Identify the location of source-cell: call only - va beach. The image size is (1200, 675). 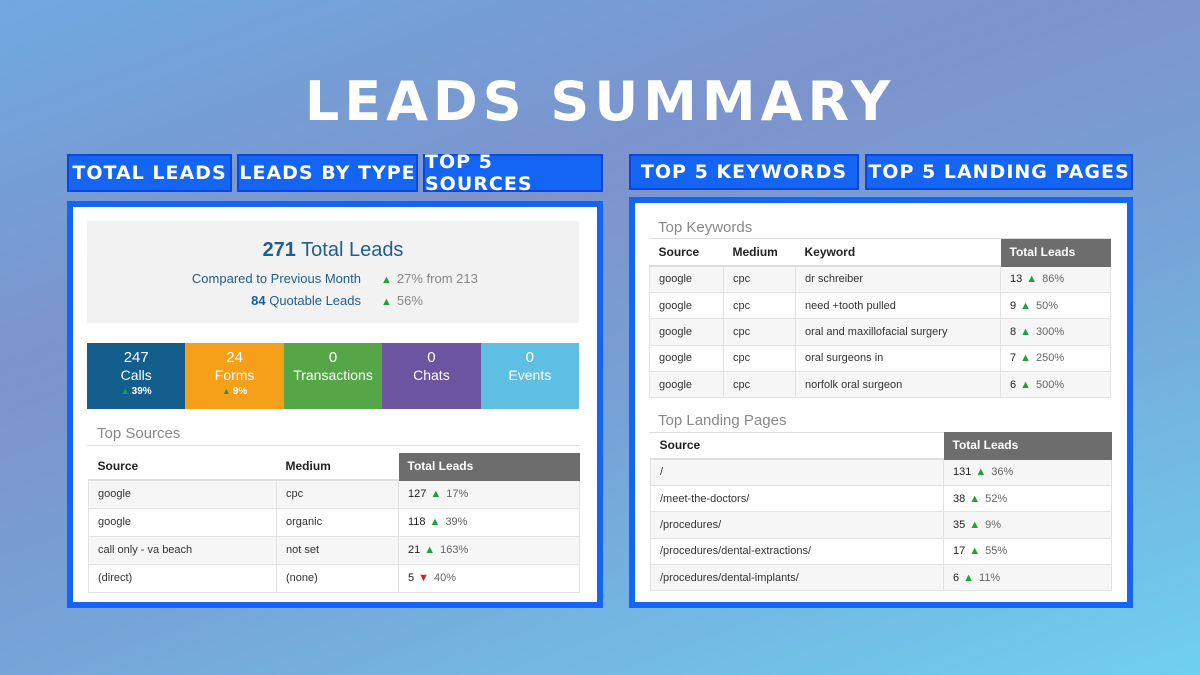
(182, 550).